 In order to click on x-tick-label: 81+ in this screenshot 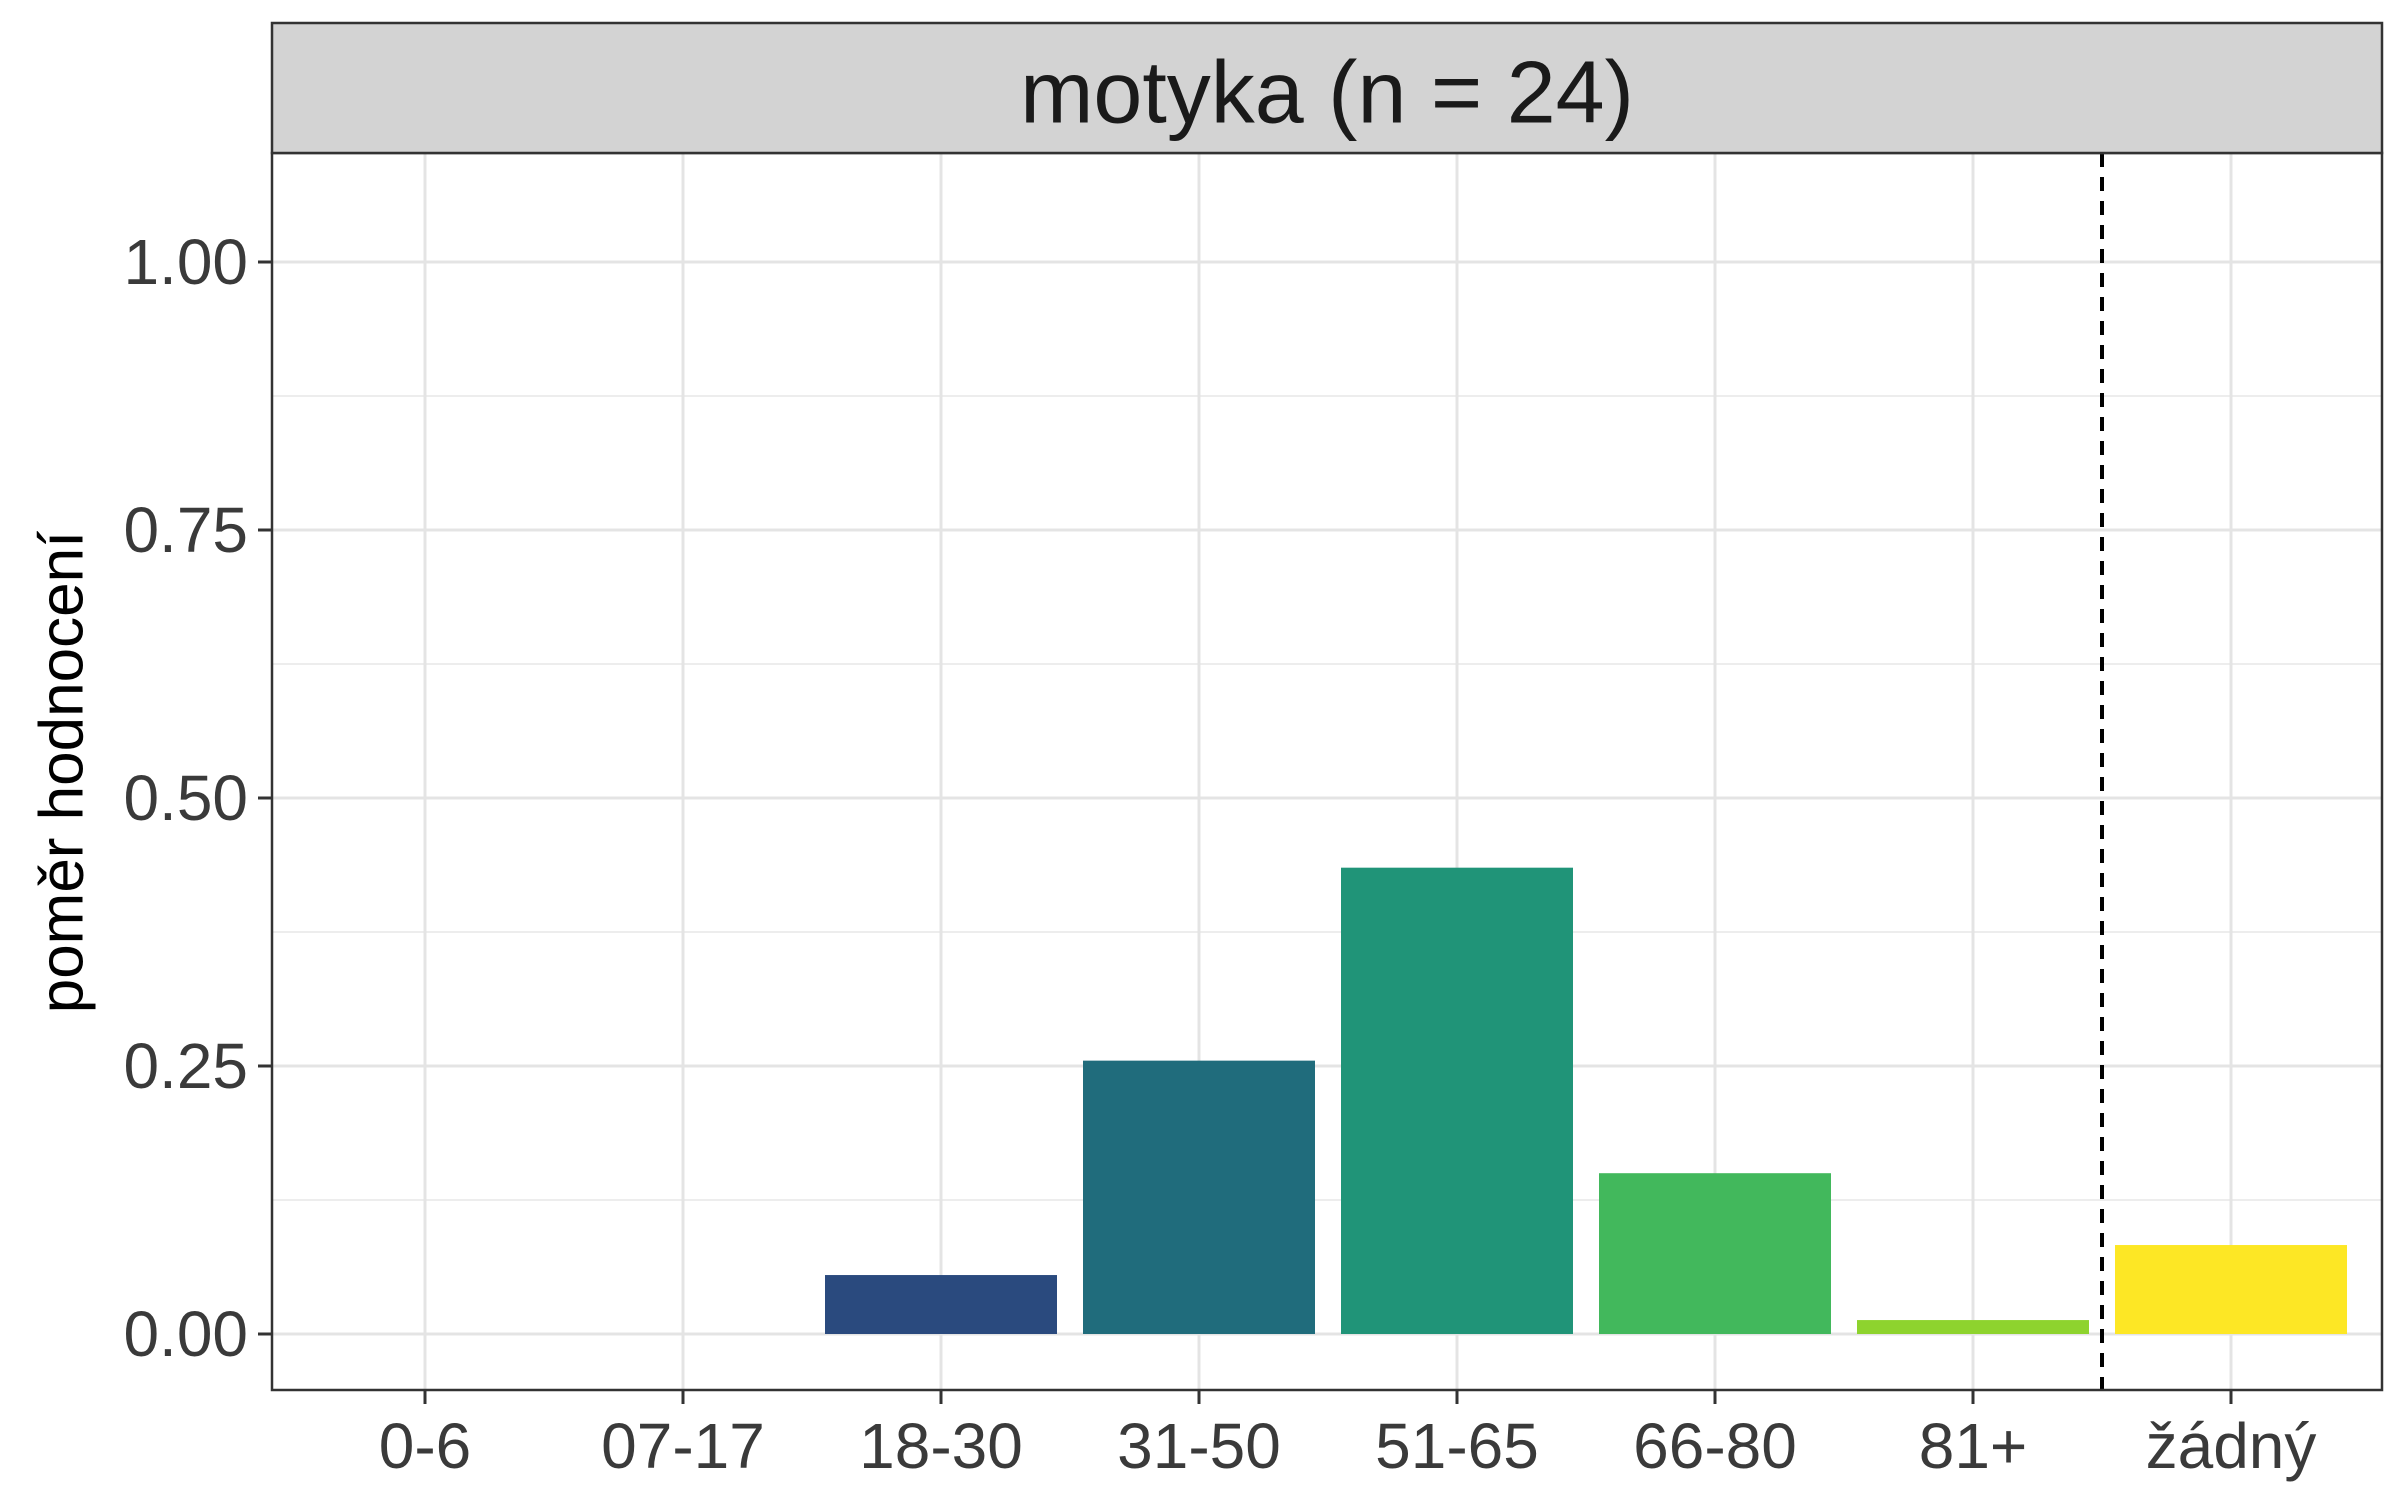, I will do `click(1973, 1446)`.